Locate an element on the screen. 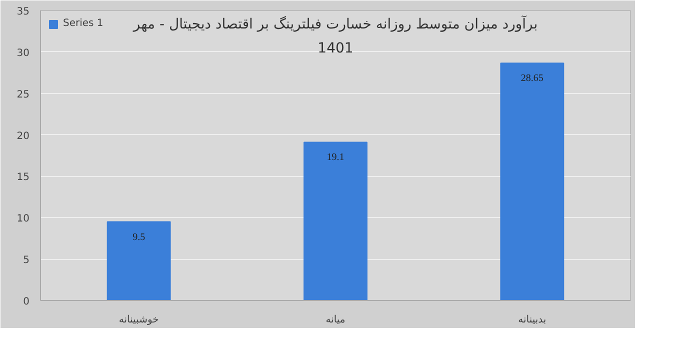  legend-label: Series 1 is located at coordinates (83, 23).